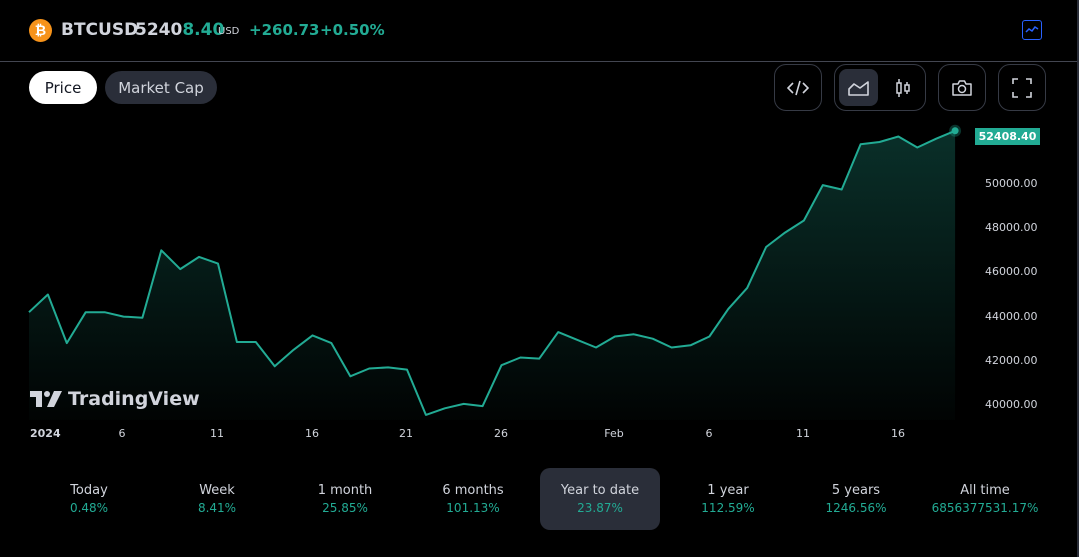  I want to click on period-label: 5 years, so click(856, 490).